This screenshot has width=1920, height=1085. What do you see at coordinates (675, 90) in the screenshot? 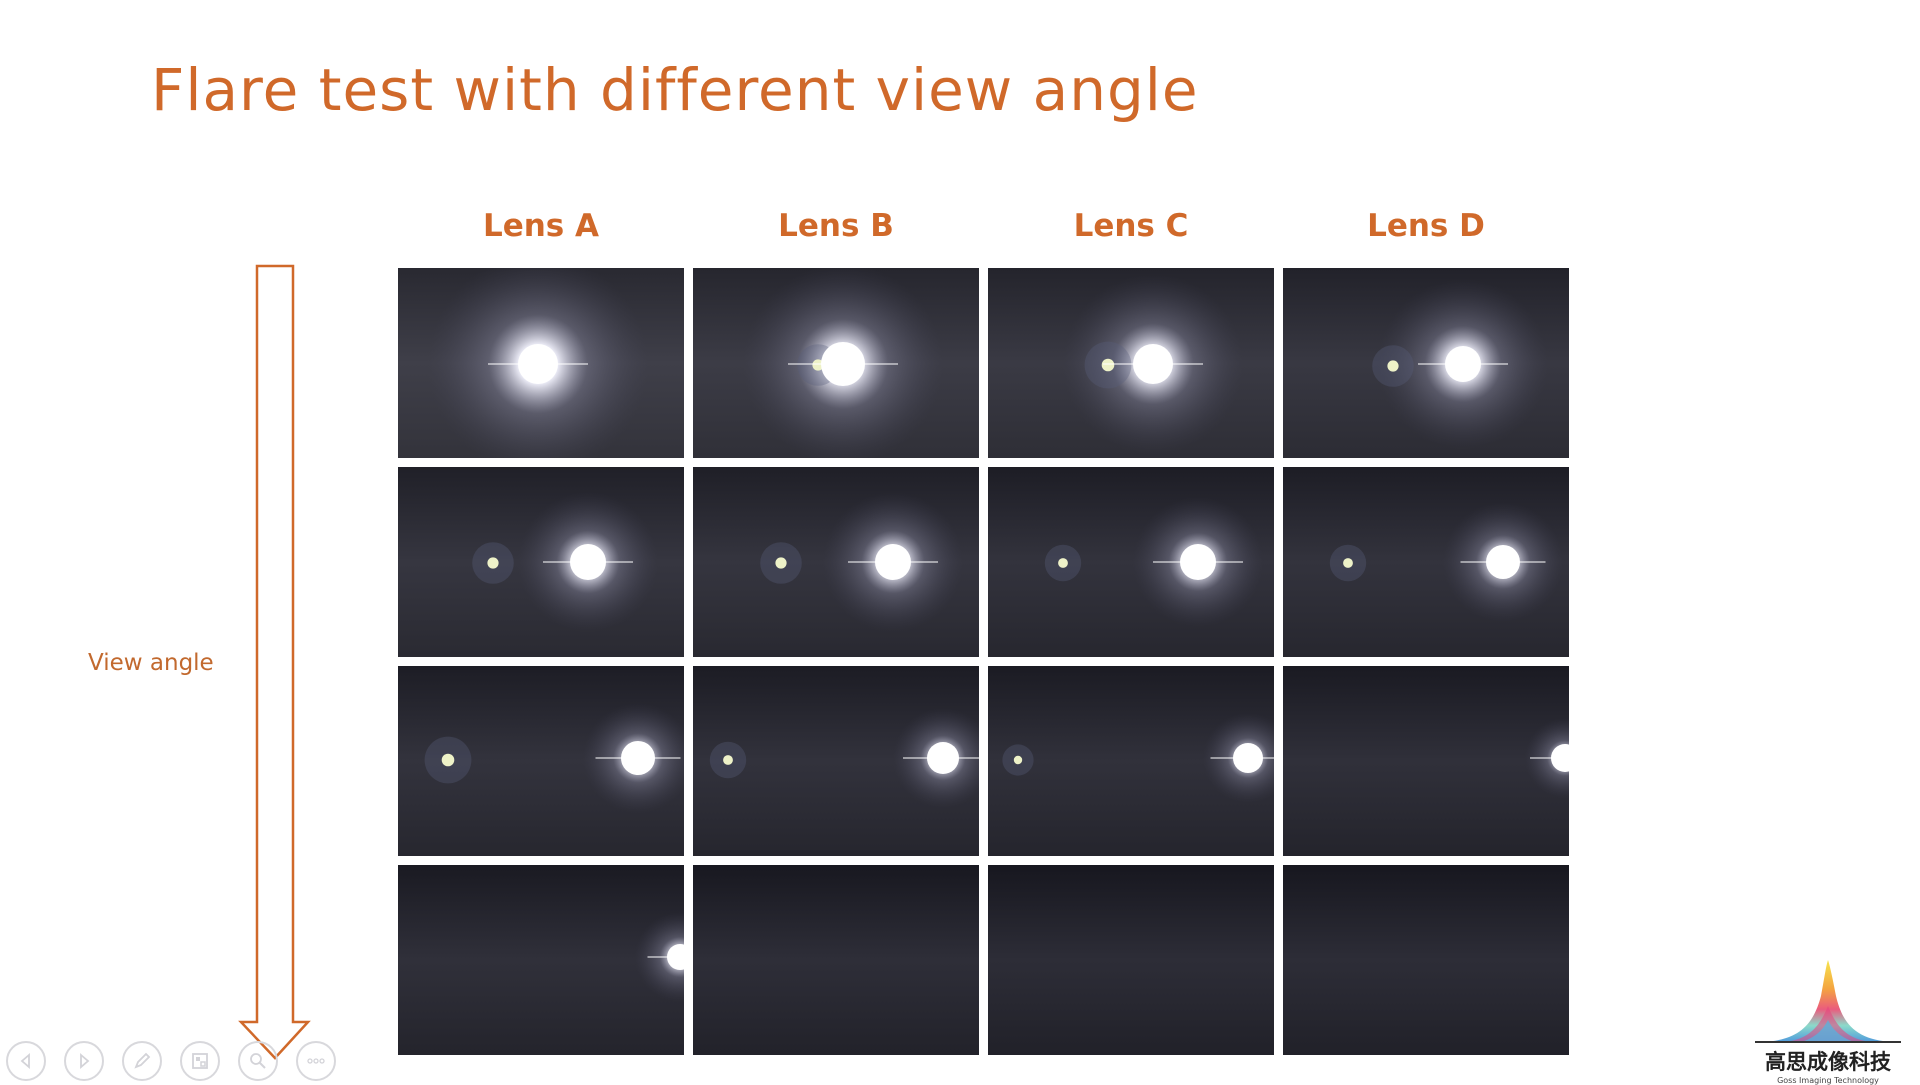
I see `slide-title: Flare test with different view angle` at bounding box center [675, 90].